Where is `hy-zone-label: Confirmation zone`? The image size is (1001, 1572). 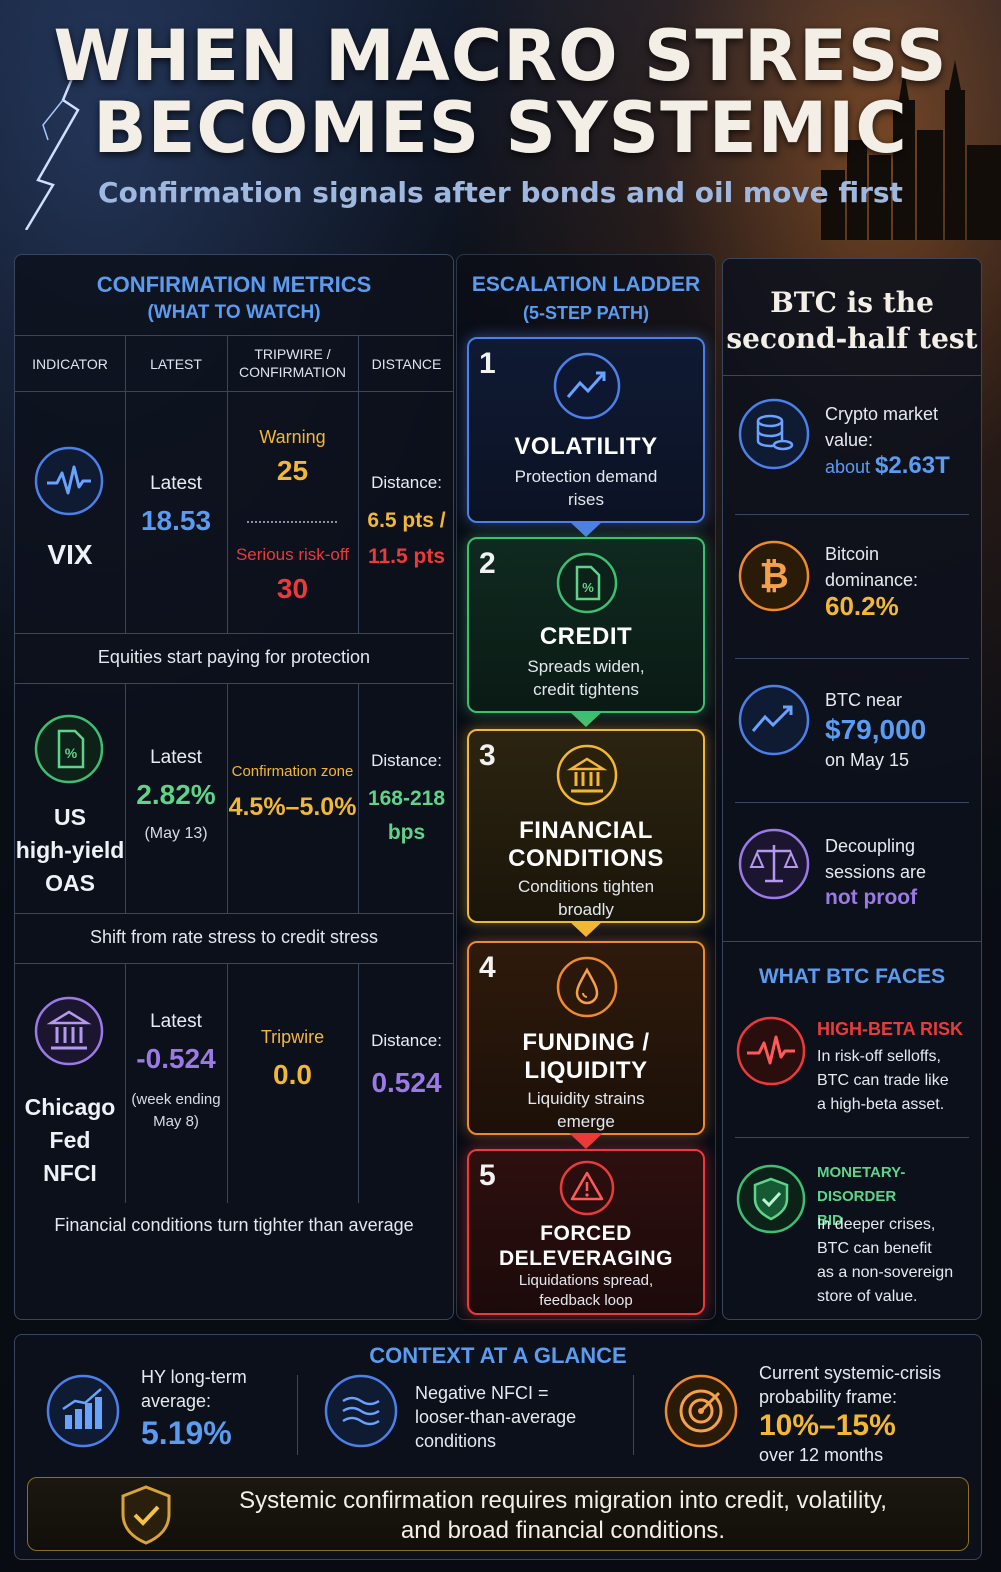
hy-zone-label: Confirmation zone is located at coordinates (292, 771).